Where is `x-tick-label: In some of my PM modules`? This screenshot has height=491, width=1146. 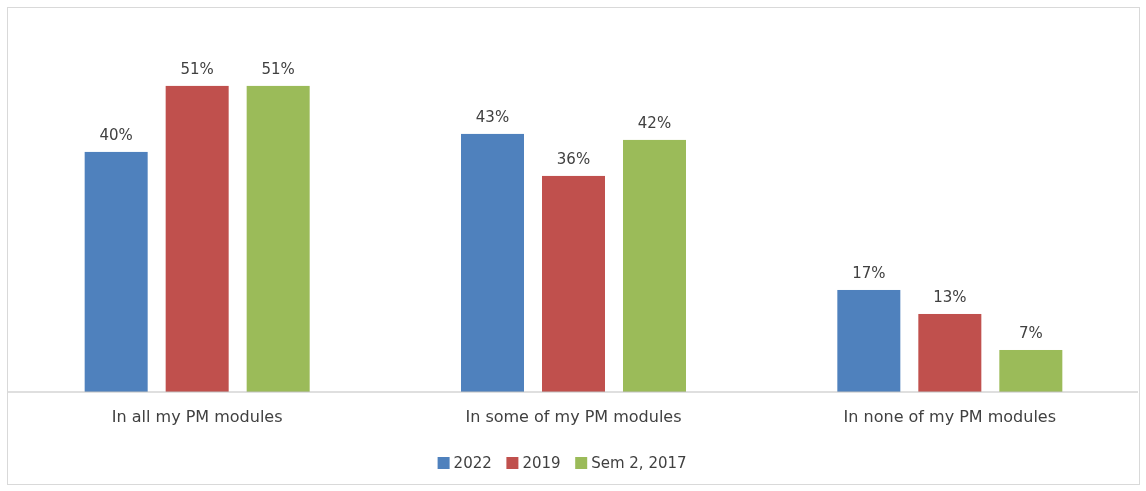
x-tick-label: In some of my PM modules is located at coordinates (573, 416).